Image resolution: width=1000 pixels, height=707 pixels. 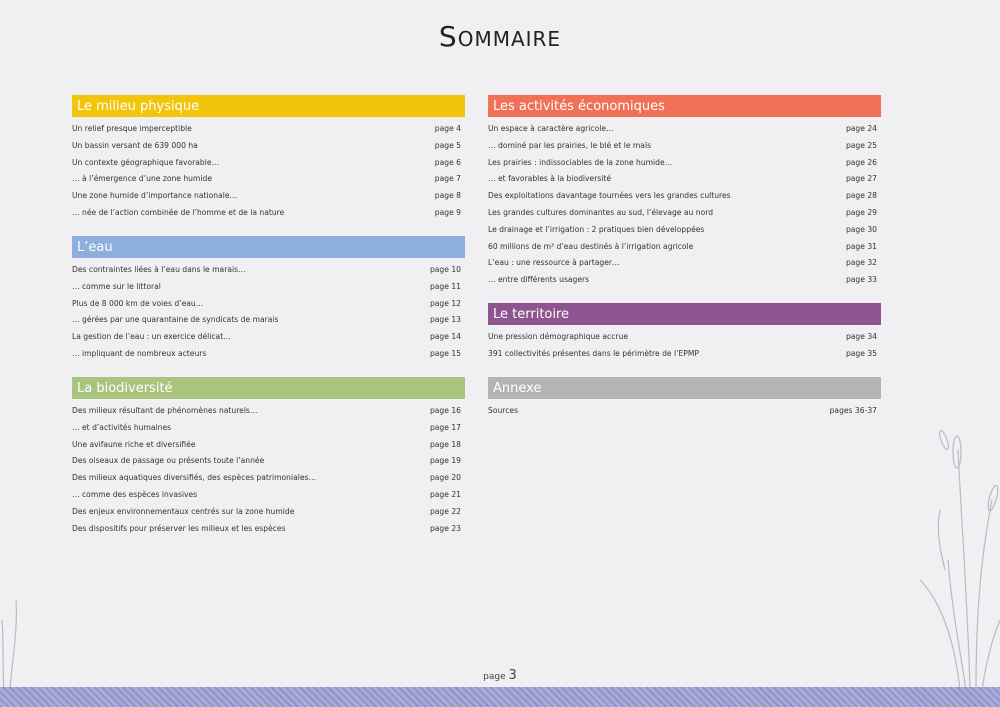 I want to click on toc-entry: L’eau : une ressource à partager… page 32, so click(x=684, y=263).